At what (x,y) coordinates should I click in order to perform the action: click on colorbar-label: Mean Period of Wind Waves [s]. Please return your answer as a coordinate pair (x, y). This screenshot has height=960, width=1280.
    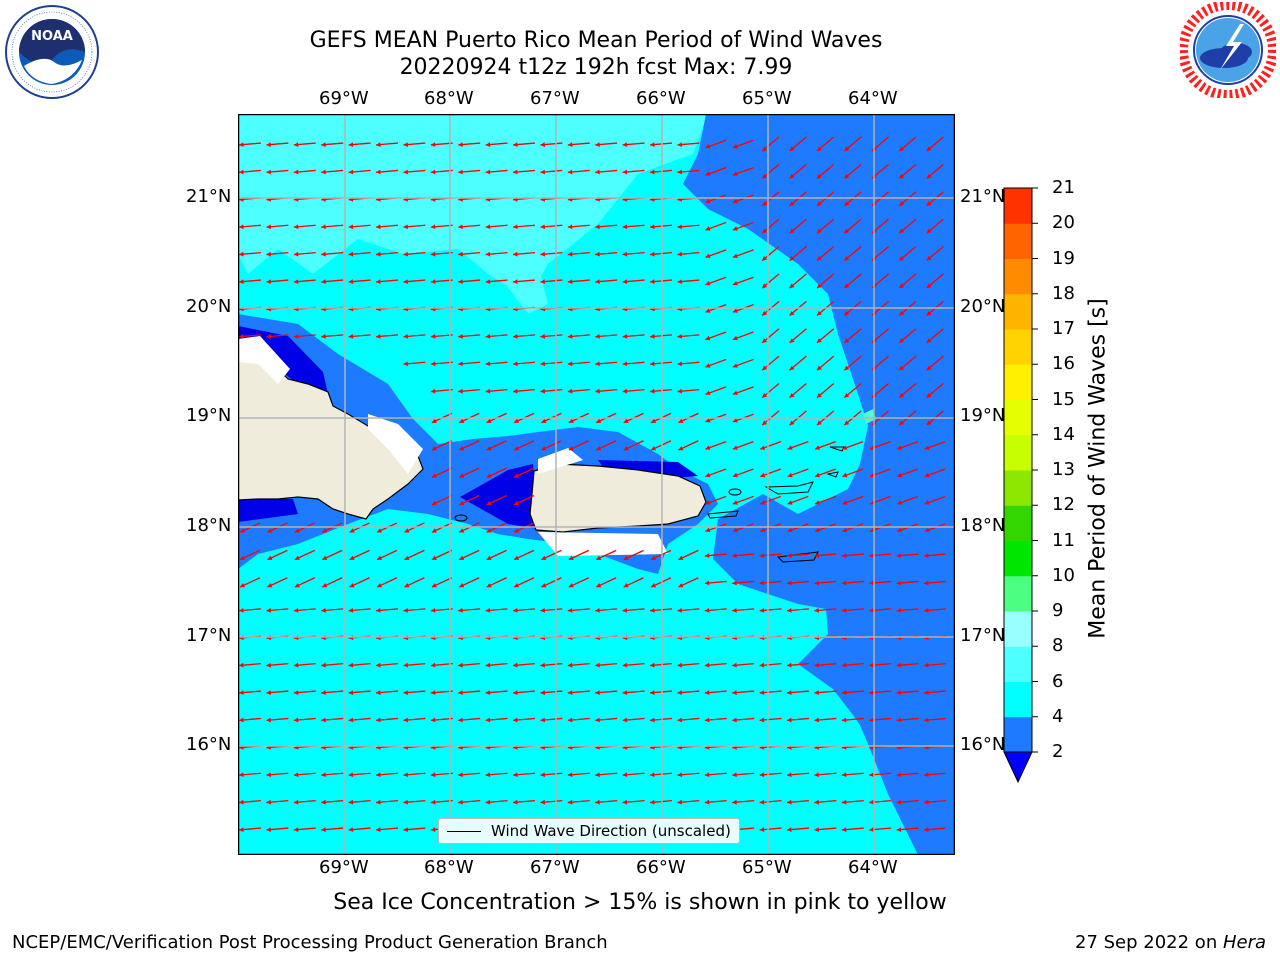
    Looking at the image, I should click on (1098, 468).